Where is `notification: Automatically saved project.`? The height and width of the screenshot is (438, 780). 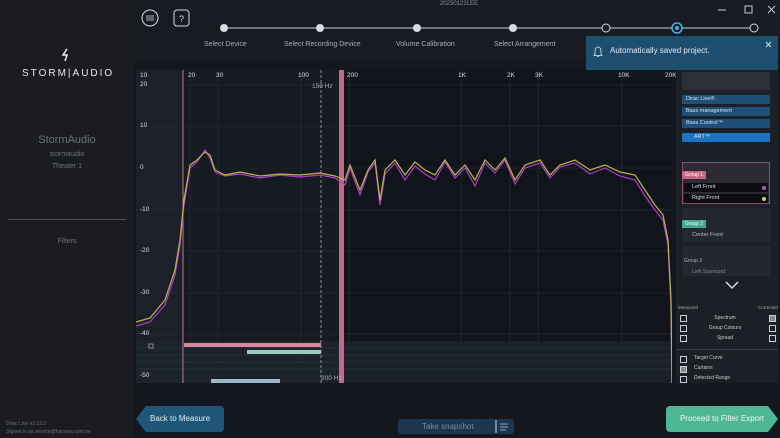 notification: Automatically saved project. is located at coordinates (682, 53).